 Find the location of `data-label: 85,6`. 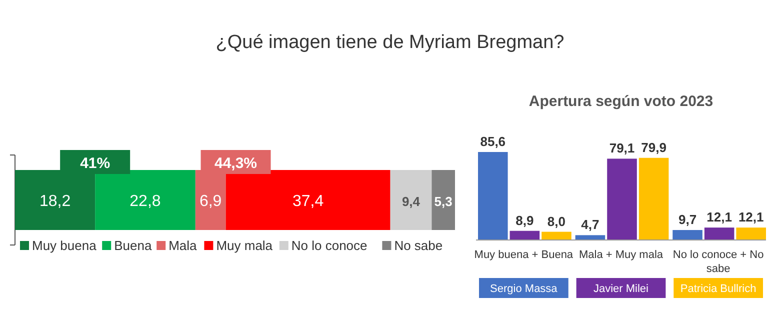

data-label: 85,6 is located at coordinates (493, 141).